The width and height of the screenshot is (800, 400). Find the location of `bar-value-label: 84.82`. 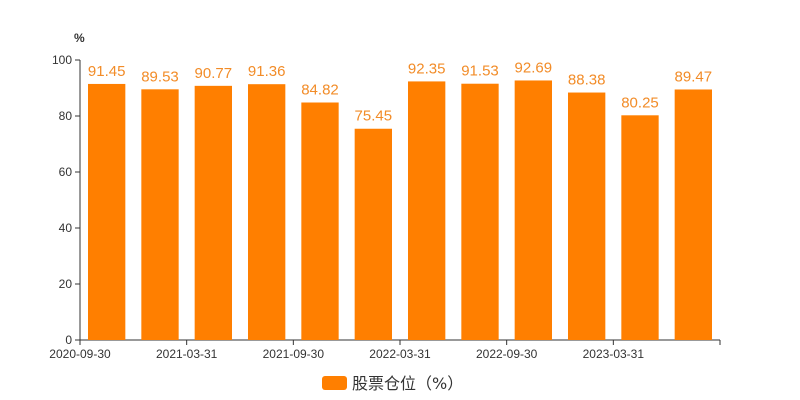

bar-value-label: 84.82 is located at coordinates (320, 90).